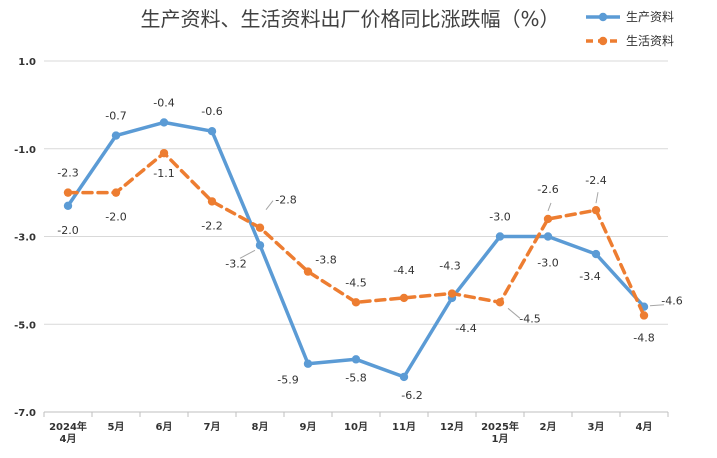  What do you see at coordinates (643, 337) in the screenshot?
I see `data-label: -4.8` at bounding box center [643, 337].